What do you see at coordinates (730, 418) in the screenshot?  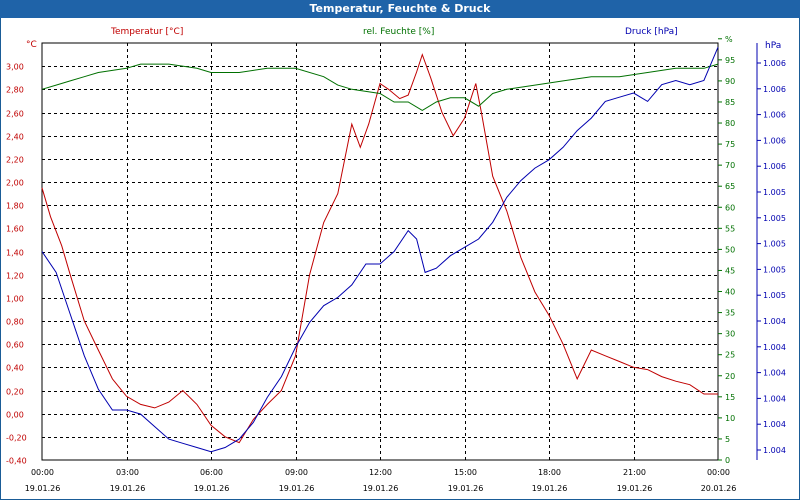 I see `humidity-tick-label: 10` at bounding box center [730, 418].